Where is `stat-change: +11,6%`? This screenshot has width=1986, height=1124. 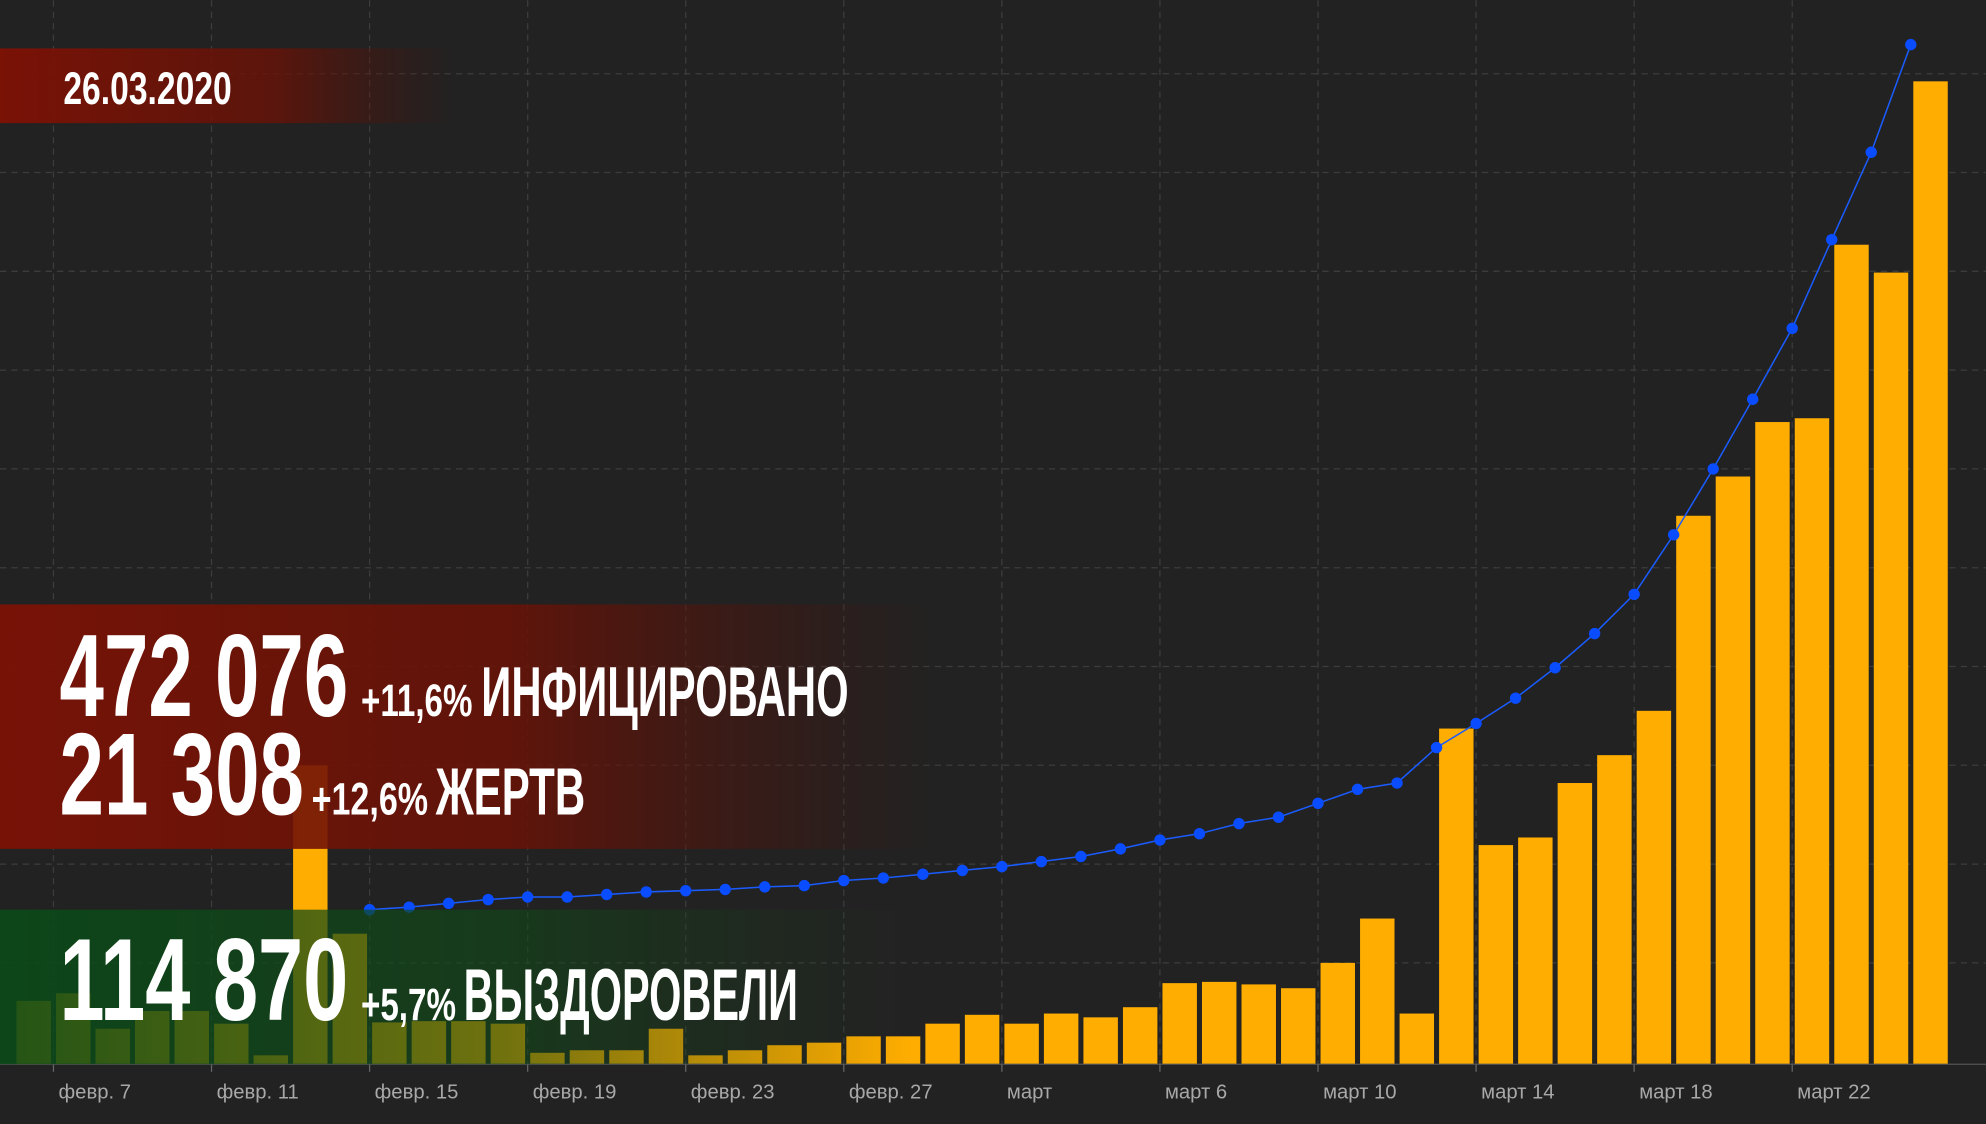 stat-change: +11,6% is located at coordinates (416, 700).